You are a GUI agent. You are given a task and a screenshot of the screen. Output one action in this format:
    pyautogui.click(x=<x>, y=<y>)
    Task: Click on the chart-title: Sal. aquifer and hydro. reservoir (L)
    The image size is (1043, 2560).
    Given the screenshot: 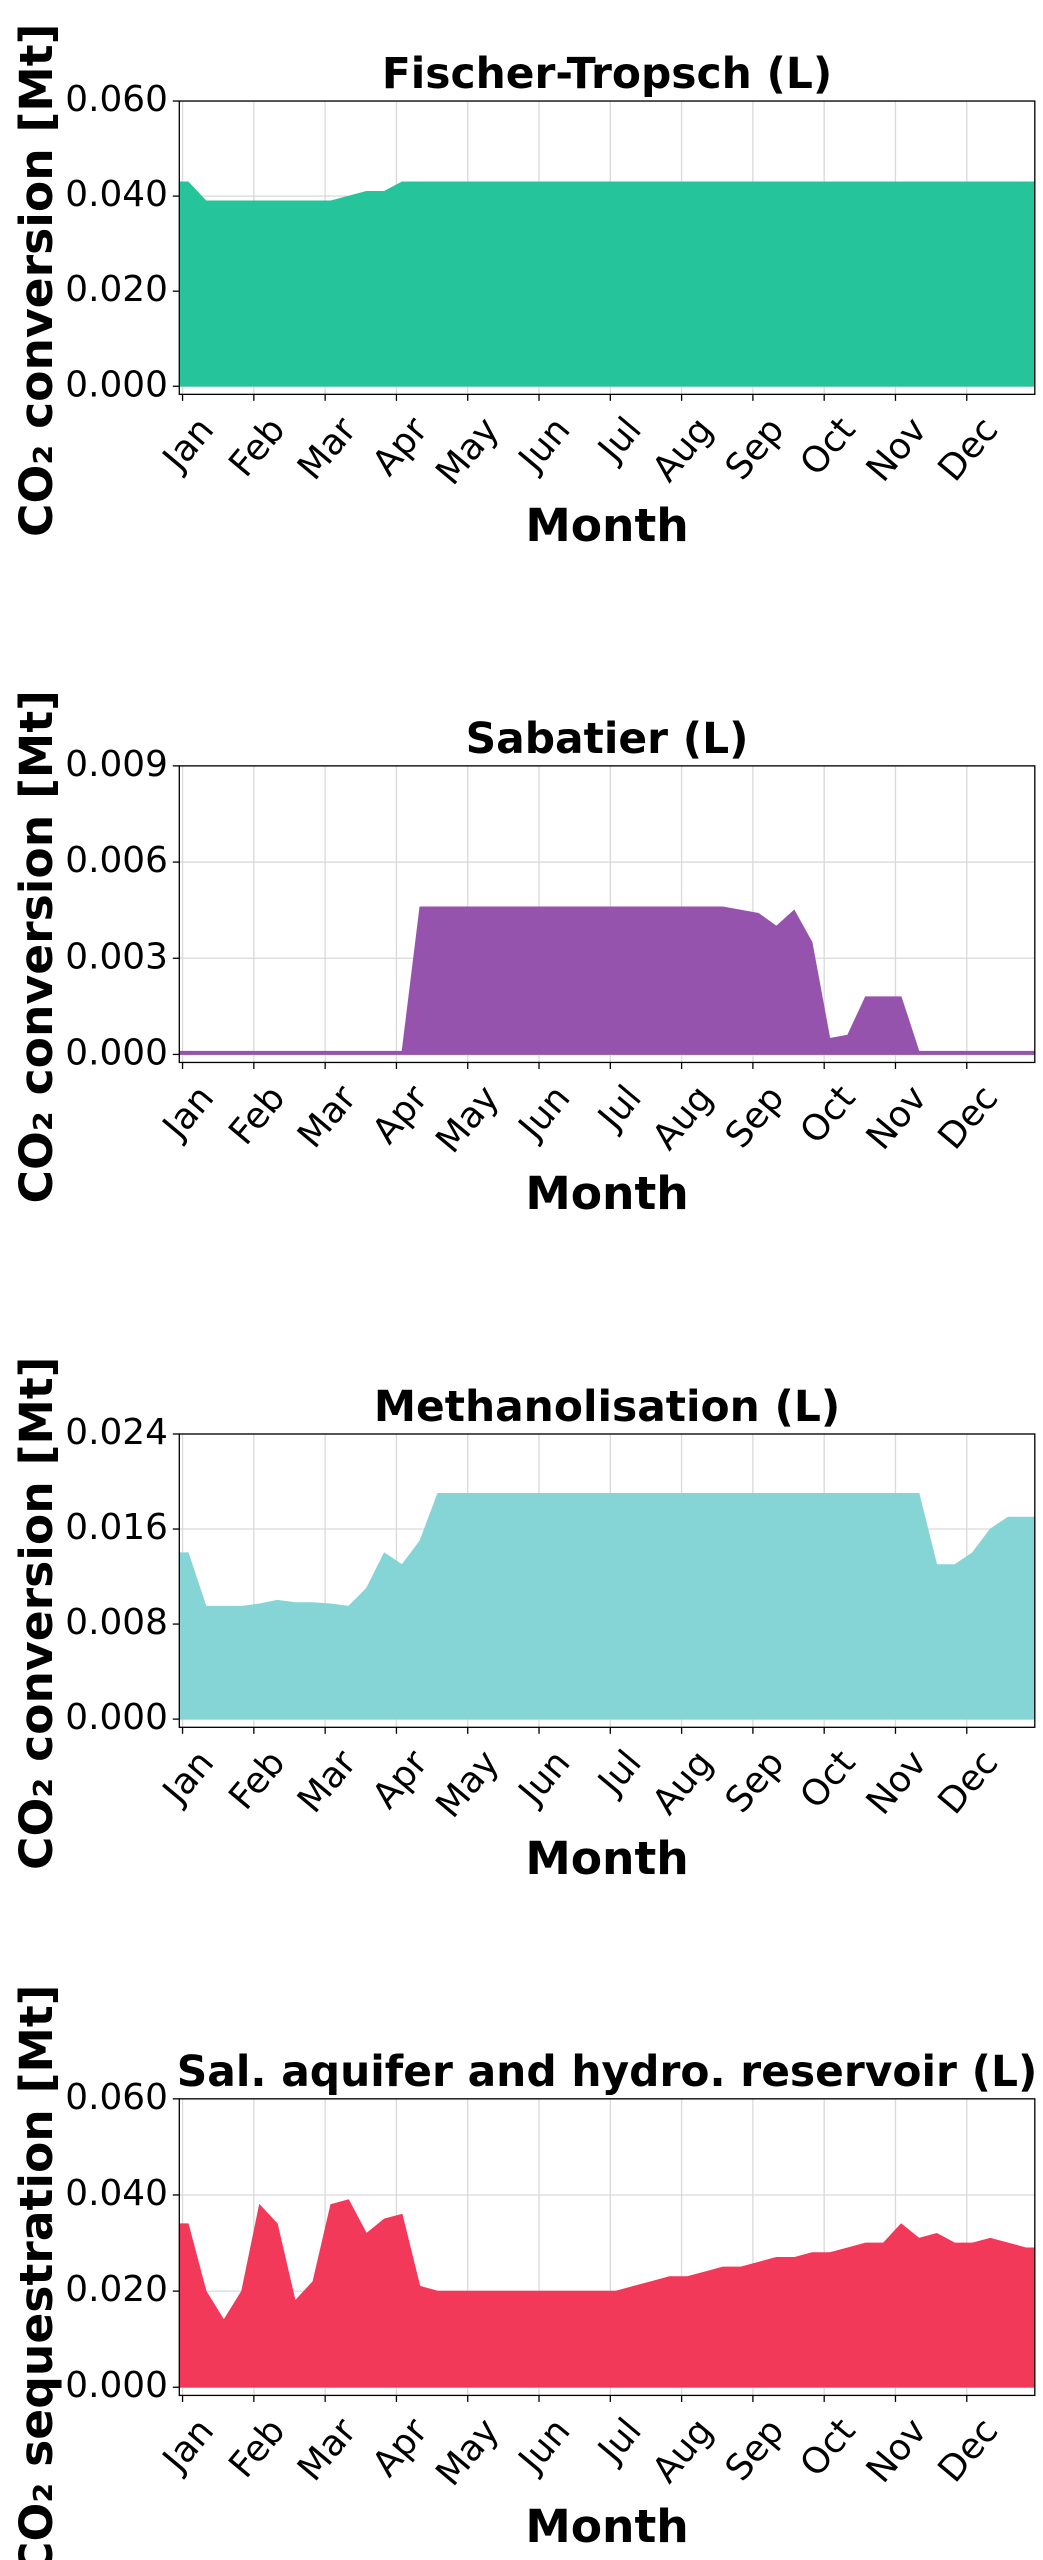 What is the action you would take?
    pyautogui.click(x=607, y=2071)
    